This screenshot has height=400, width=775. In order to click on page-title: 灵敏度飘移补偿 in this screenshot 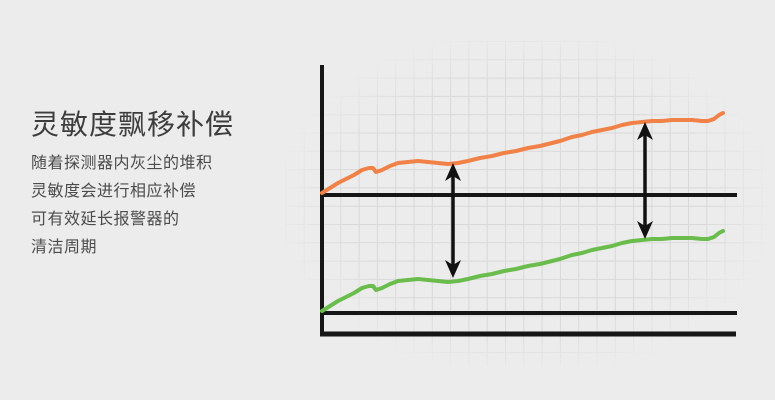, I will do `click(133, 124)`.